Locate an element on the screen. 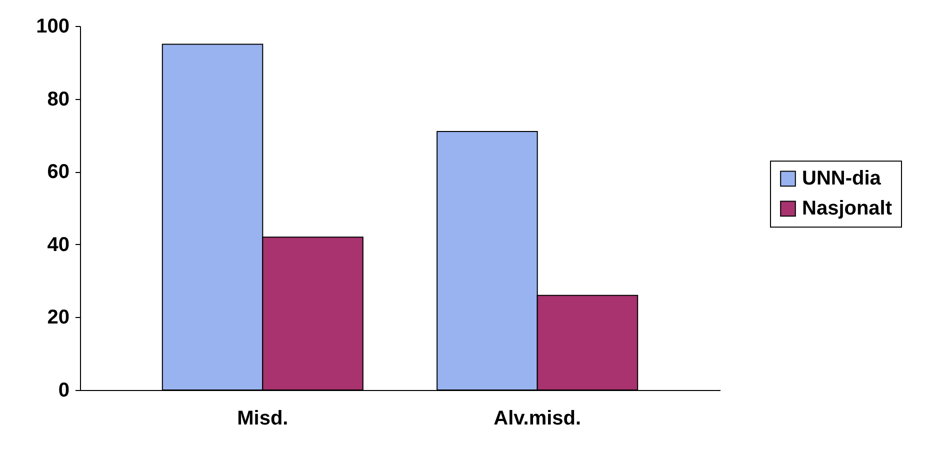 The width and height of the screenshot is (925, 455). y-tick-label: 100 is located at coordinates (53, 27).